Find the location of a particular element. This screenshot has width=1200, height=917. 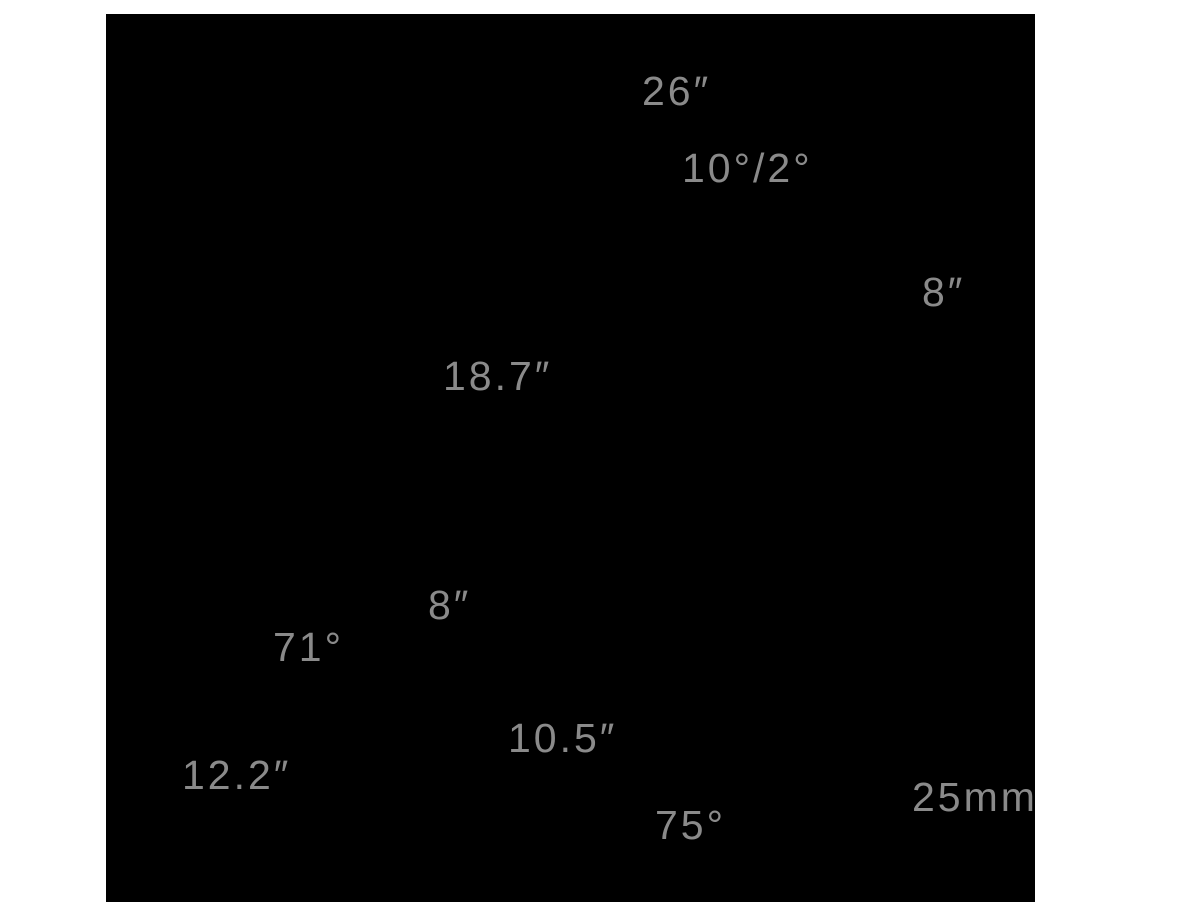

dimension-label-26-inch: 26″ is located at coordinates (677, 91).